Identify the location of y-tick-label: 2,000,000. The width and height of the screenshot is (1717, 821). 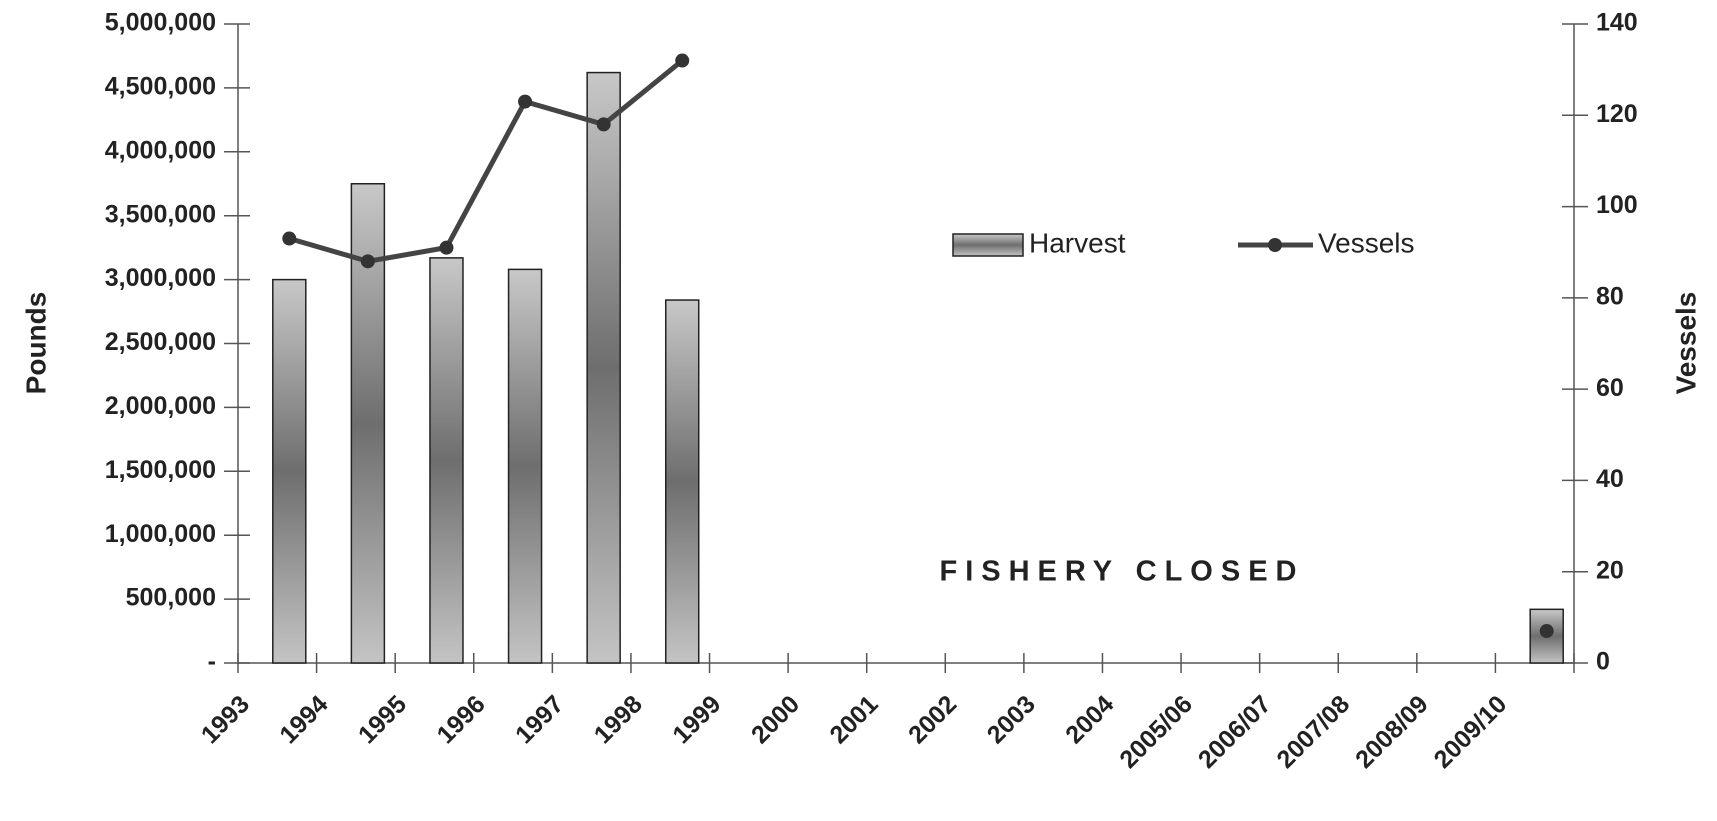
(160, 406).